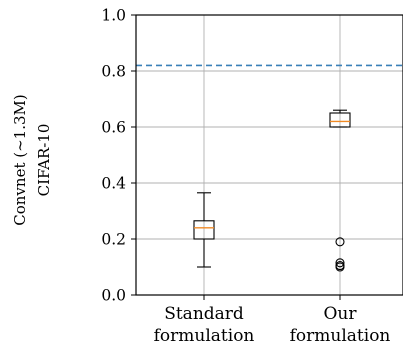 Image resolution: width=403 pixels, height=347 pixels. What do you see at coordinates (340, 336) in the screenshot?
I see `category-label-ours-line-2: formulation` at bounding box center [340, 336].